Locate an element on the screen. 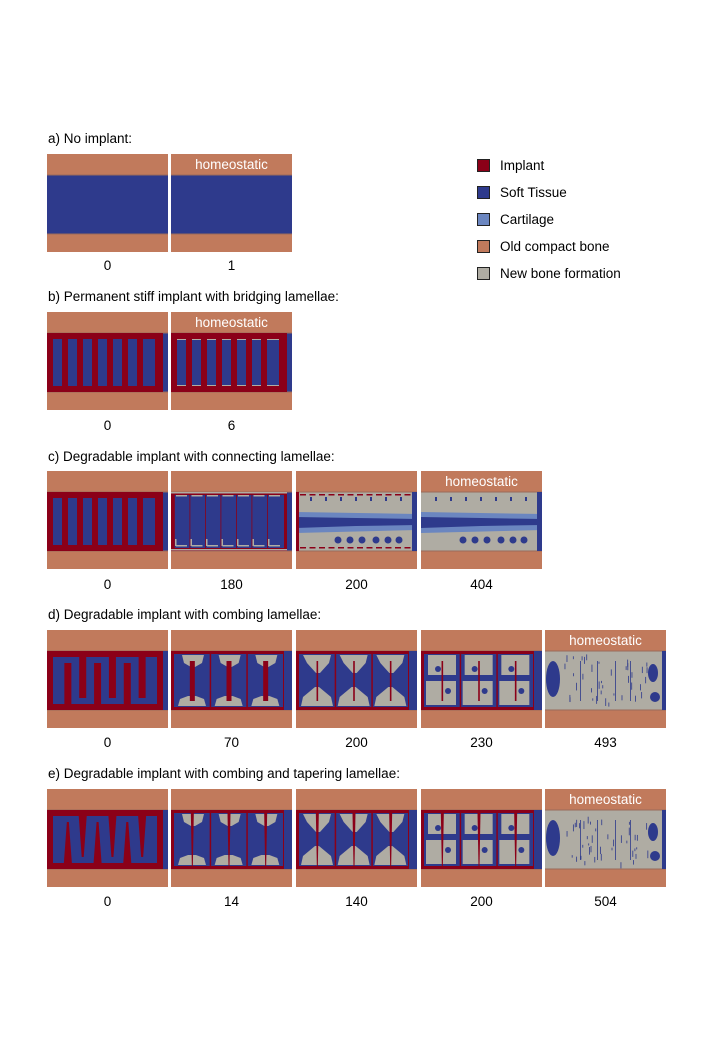 The image size is (720, 1040). time-label: 14 is located at coordinates (231, 901).